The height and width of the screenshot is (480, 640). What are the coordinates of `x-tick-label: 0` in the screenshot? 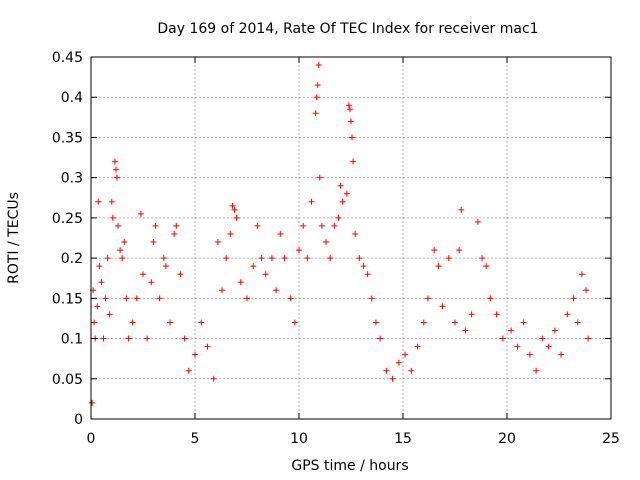 It's located at (91, 439).